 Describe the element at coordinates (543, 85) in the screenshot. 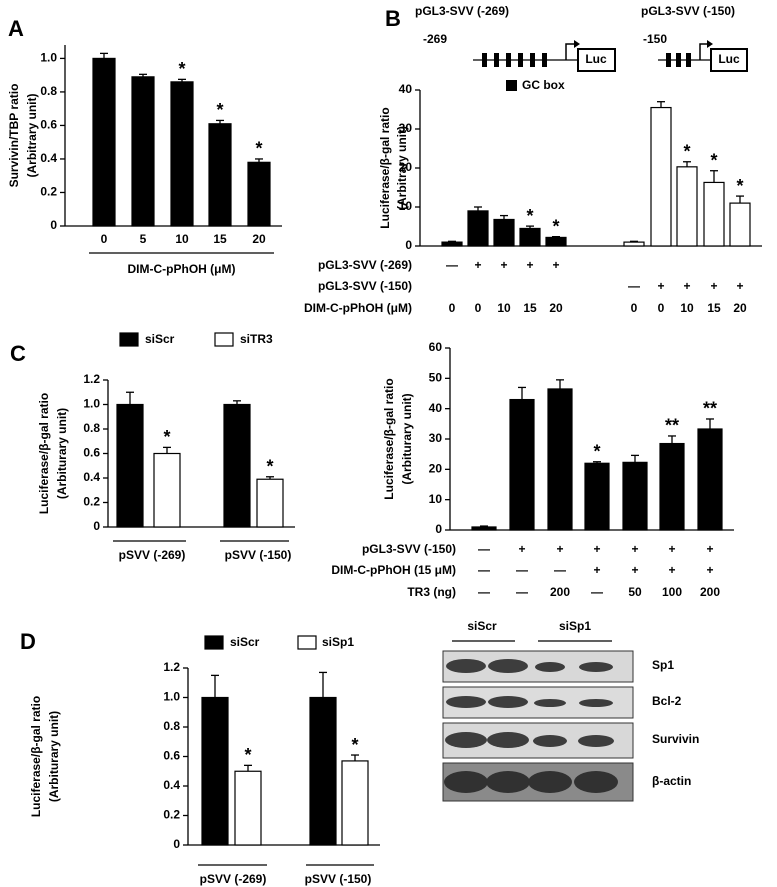

I see `diagram-legend: GC box` at that location.